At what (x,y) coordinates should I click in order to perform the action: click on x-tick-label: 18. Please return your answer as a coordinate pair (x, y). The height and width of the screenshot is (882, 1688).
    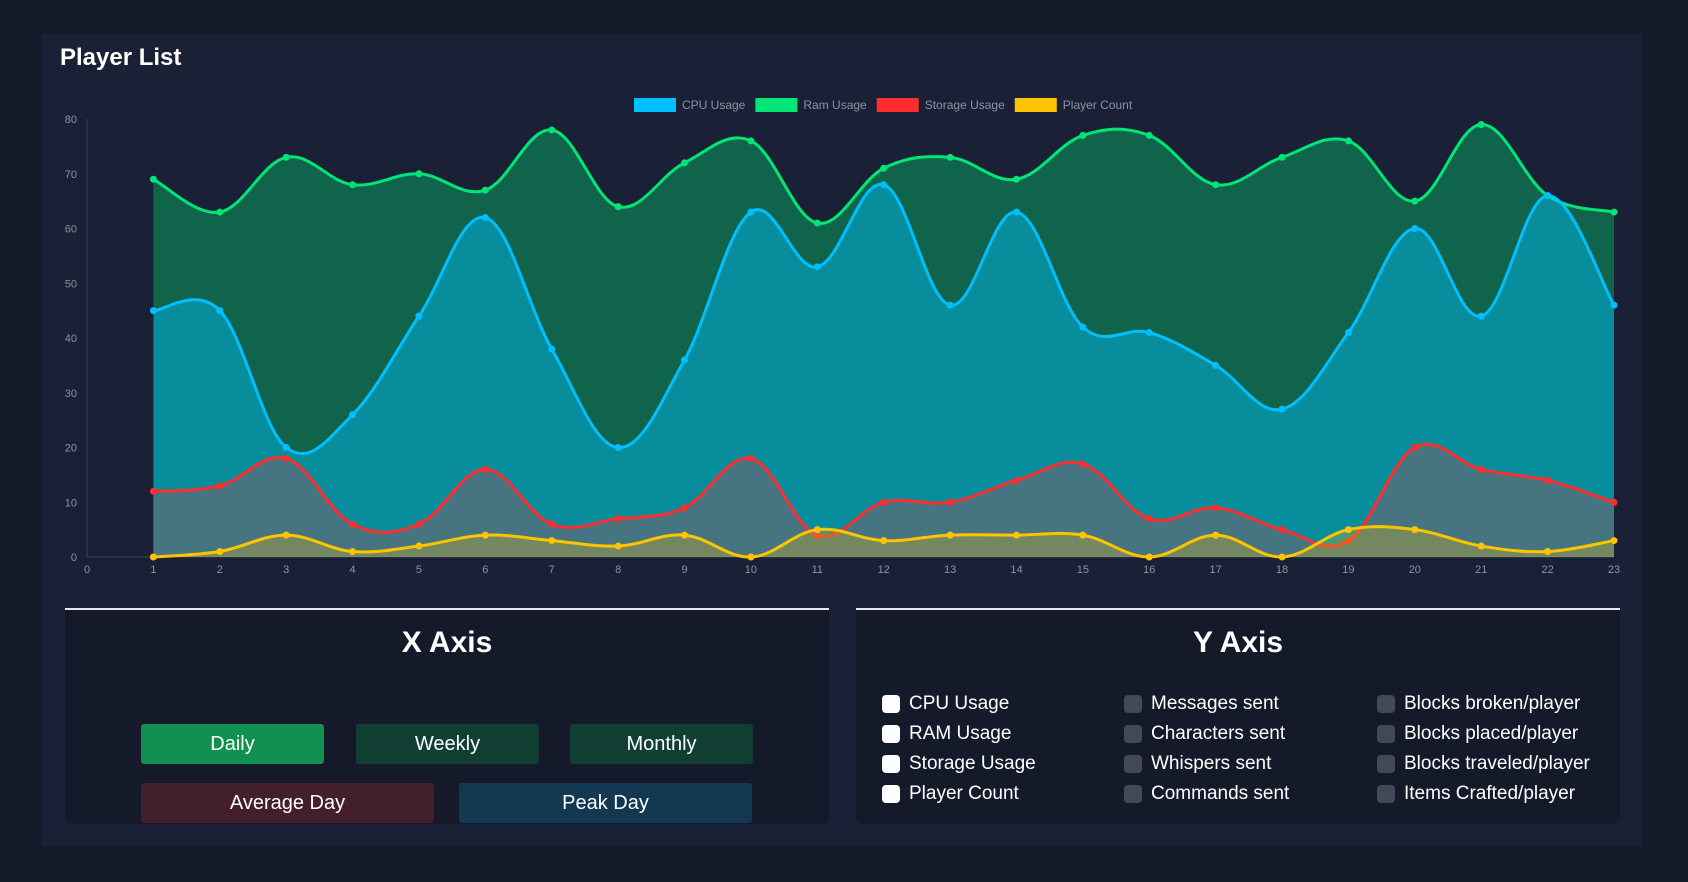
    Looking at the image, I should click on (1282, 570).